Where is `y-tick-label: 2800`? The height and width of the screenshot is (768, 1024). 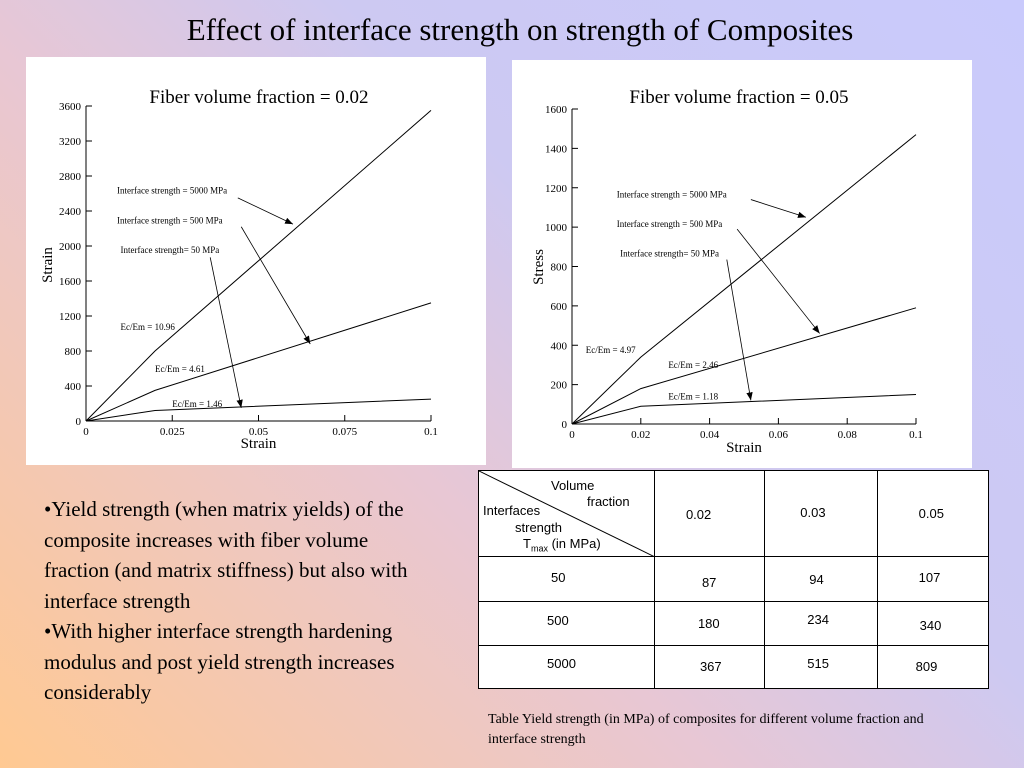 y-tick-label: 2800 is located at coordinates (70, 177).